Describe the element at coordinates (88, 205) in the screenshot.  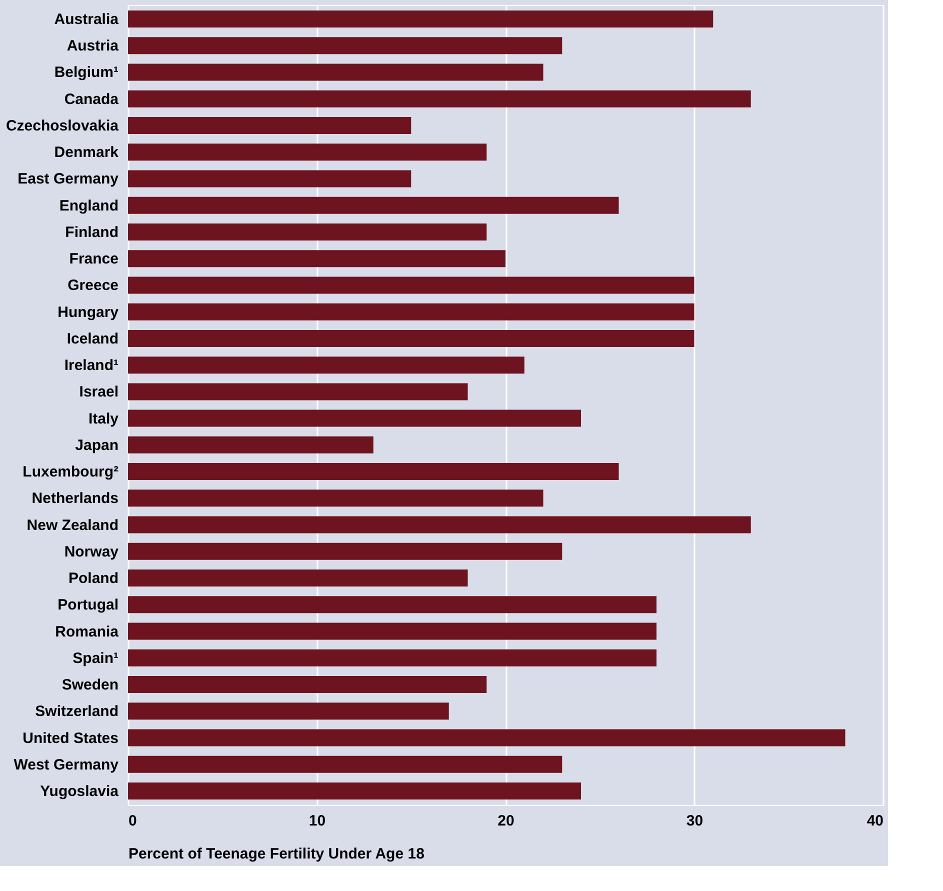
I see `y-tick-label: England` at that location.